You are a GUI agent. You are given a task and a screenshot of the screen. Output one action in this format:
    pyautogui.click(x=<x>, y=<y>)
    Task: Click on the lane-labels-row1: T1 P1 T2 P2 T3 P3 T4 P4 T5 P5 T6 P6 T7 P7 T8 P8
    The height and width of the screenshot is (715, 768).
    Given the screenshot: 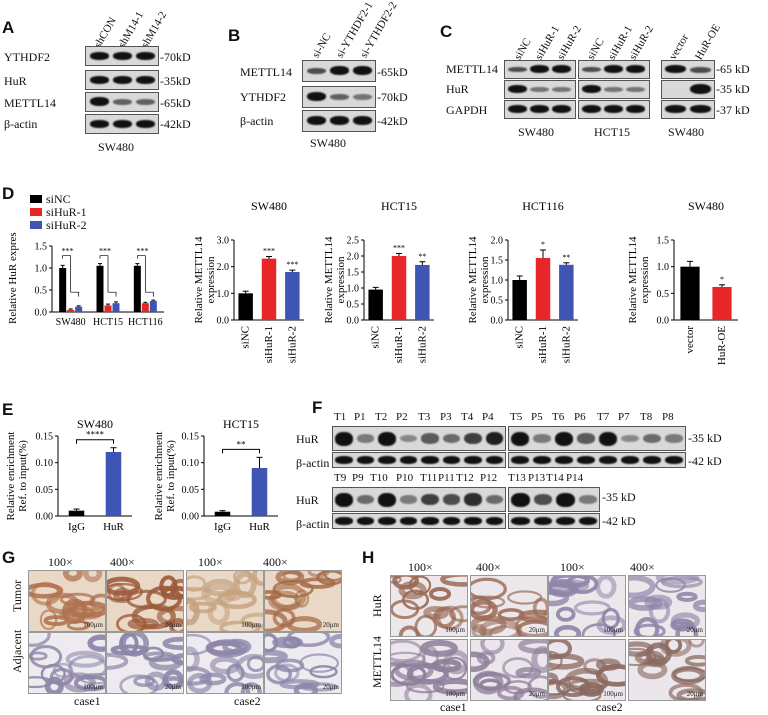 What is the action you would take?
    pyautogui.click(x=529, y=418)
    